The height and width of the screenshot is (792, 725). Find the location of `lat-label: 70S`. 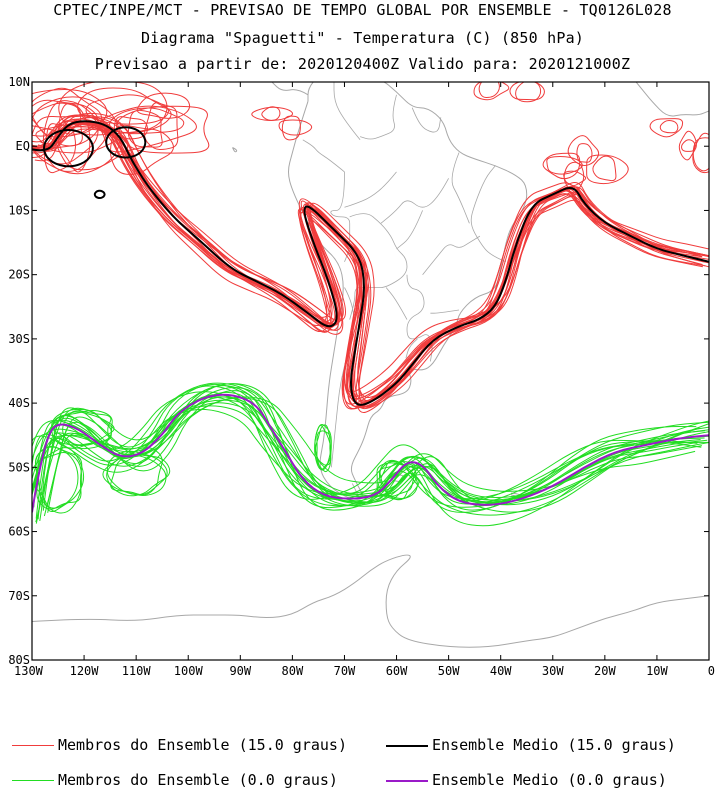

lat-label: 70S is located at coordinates (19, 596).